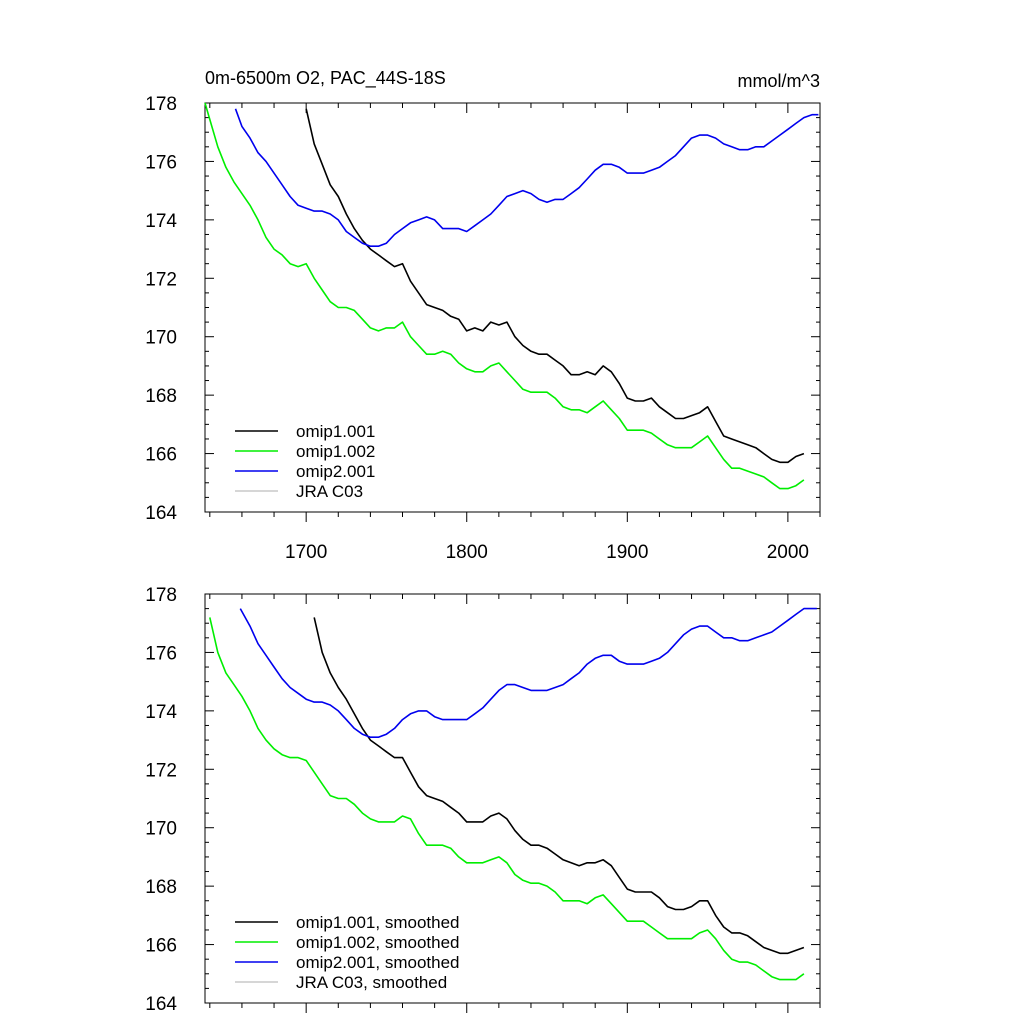 Image resolution: width=1024 pixels, height=1024 pixels. What do you see at coordinates (335, 471) in the screenshot?
I see `legend-label: omip2.001` at bounding box center [335, 471].